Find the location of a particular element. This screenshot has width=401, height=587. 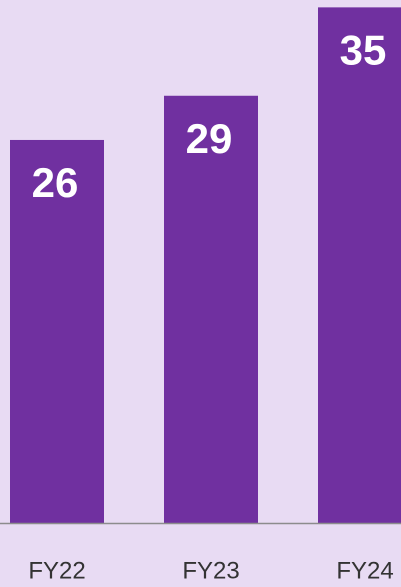

x-tick-label: FY22 is located at coordinates (56, 570).